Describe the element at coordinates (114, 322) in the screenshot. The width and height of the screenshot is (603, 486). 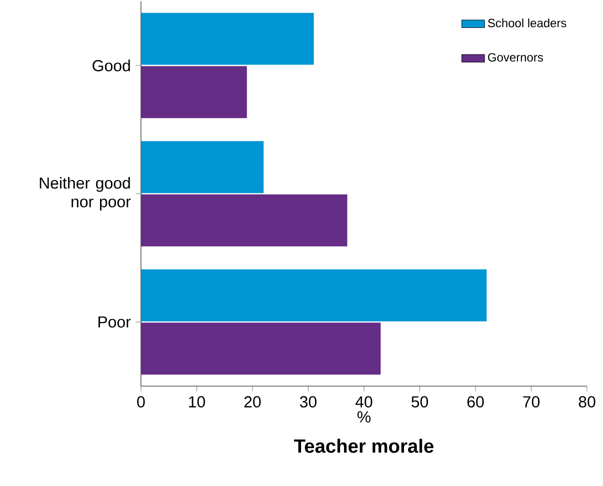
I see `y-tick-label: Poor` at that location.